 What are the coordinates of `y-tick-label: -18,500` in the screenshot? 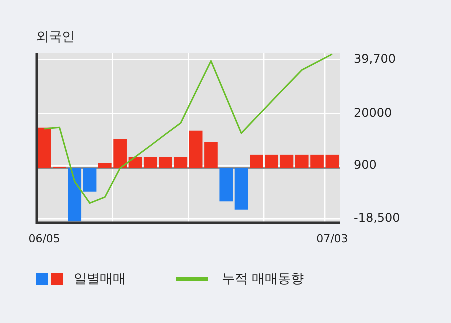 It's located at (377, 218).